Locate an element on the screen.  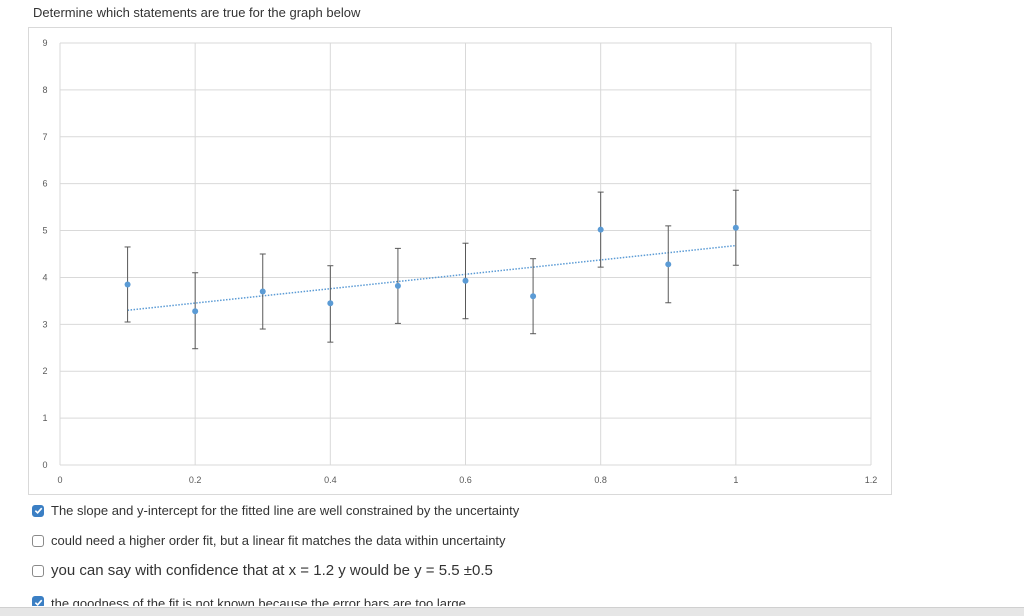
option-1-checkbox is located at coordinates (38, 510).